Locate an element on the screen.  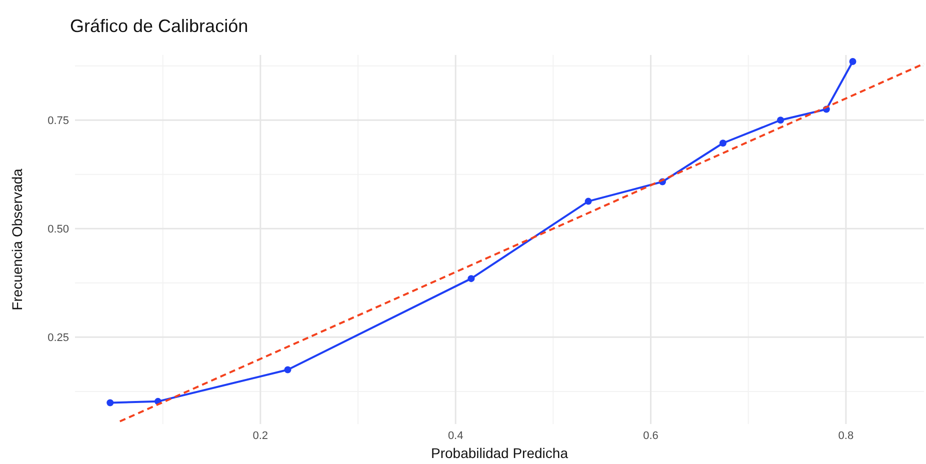
y-tick-label: 0.25 is located at coordinates (58, 338).